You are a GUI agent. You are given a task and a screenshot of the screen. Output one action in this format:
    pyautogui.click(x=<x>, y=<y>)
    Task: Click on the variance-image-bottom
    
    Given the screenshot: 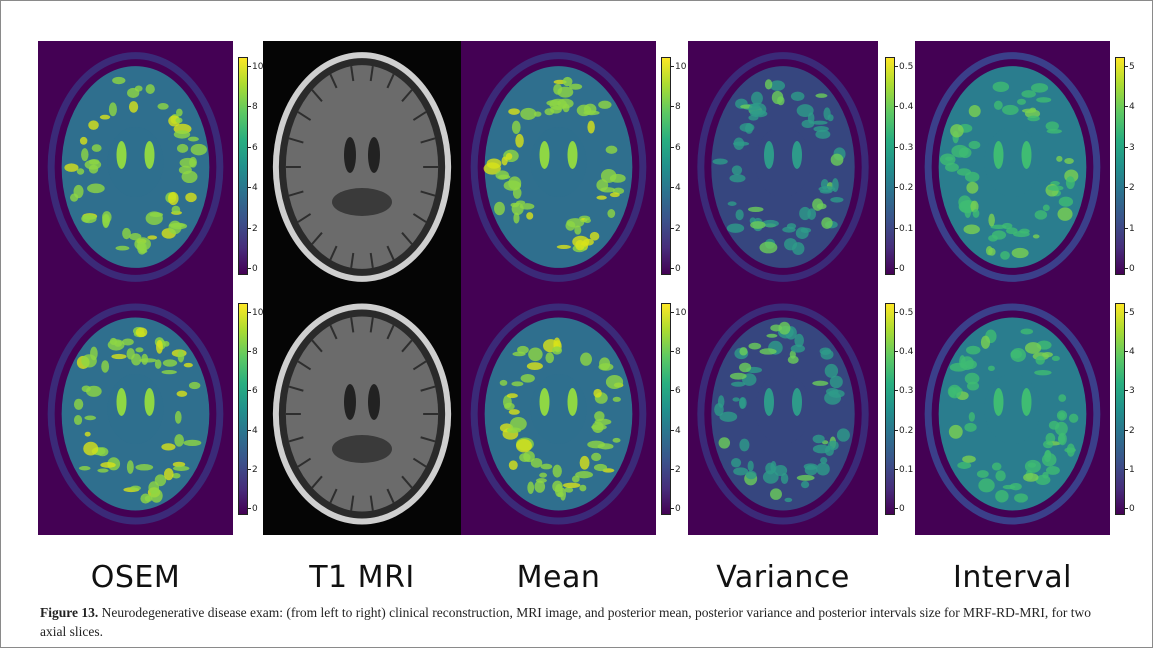 What is the action you would take?
    pyautogui.click(x=783, y=414)
    